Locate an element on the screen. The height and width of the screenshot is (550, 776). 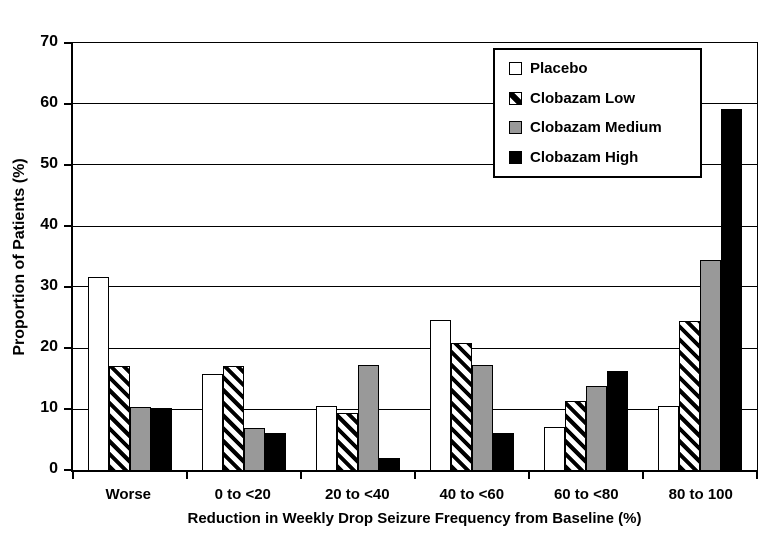
legend-swatch-black is located at coordinates (515, 157).